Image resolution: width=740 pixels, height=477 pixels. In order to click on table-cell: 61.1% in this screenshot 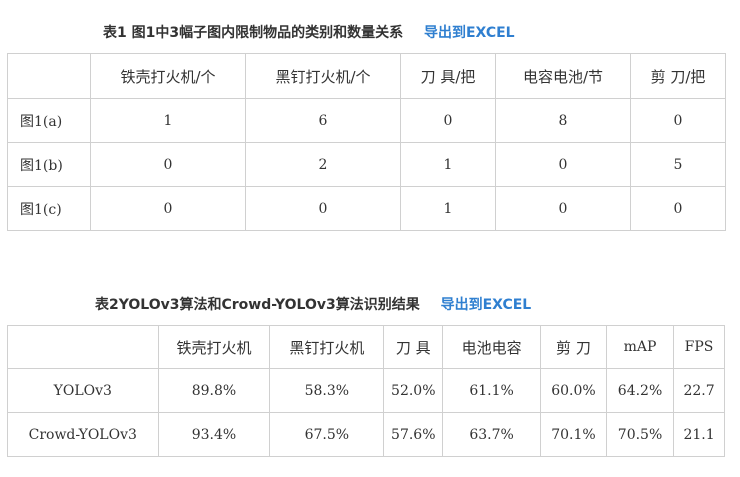, I will do `click(491, 390)`.